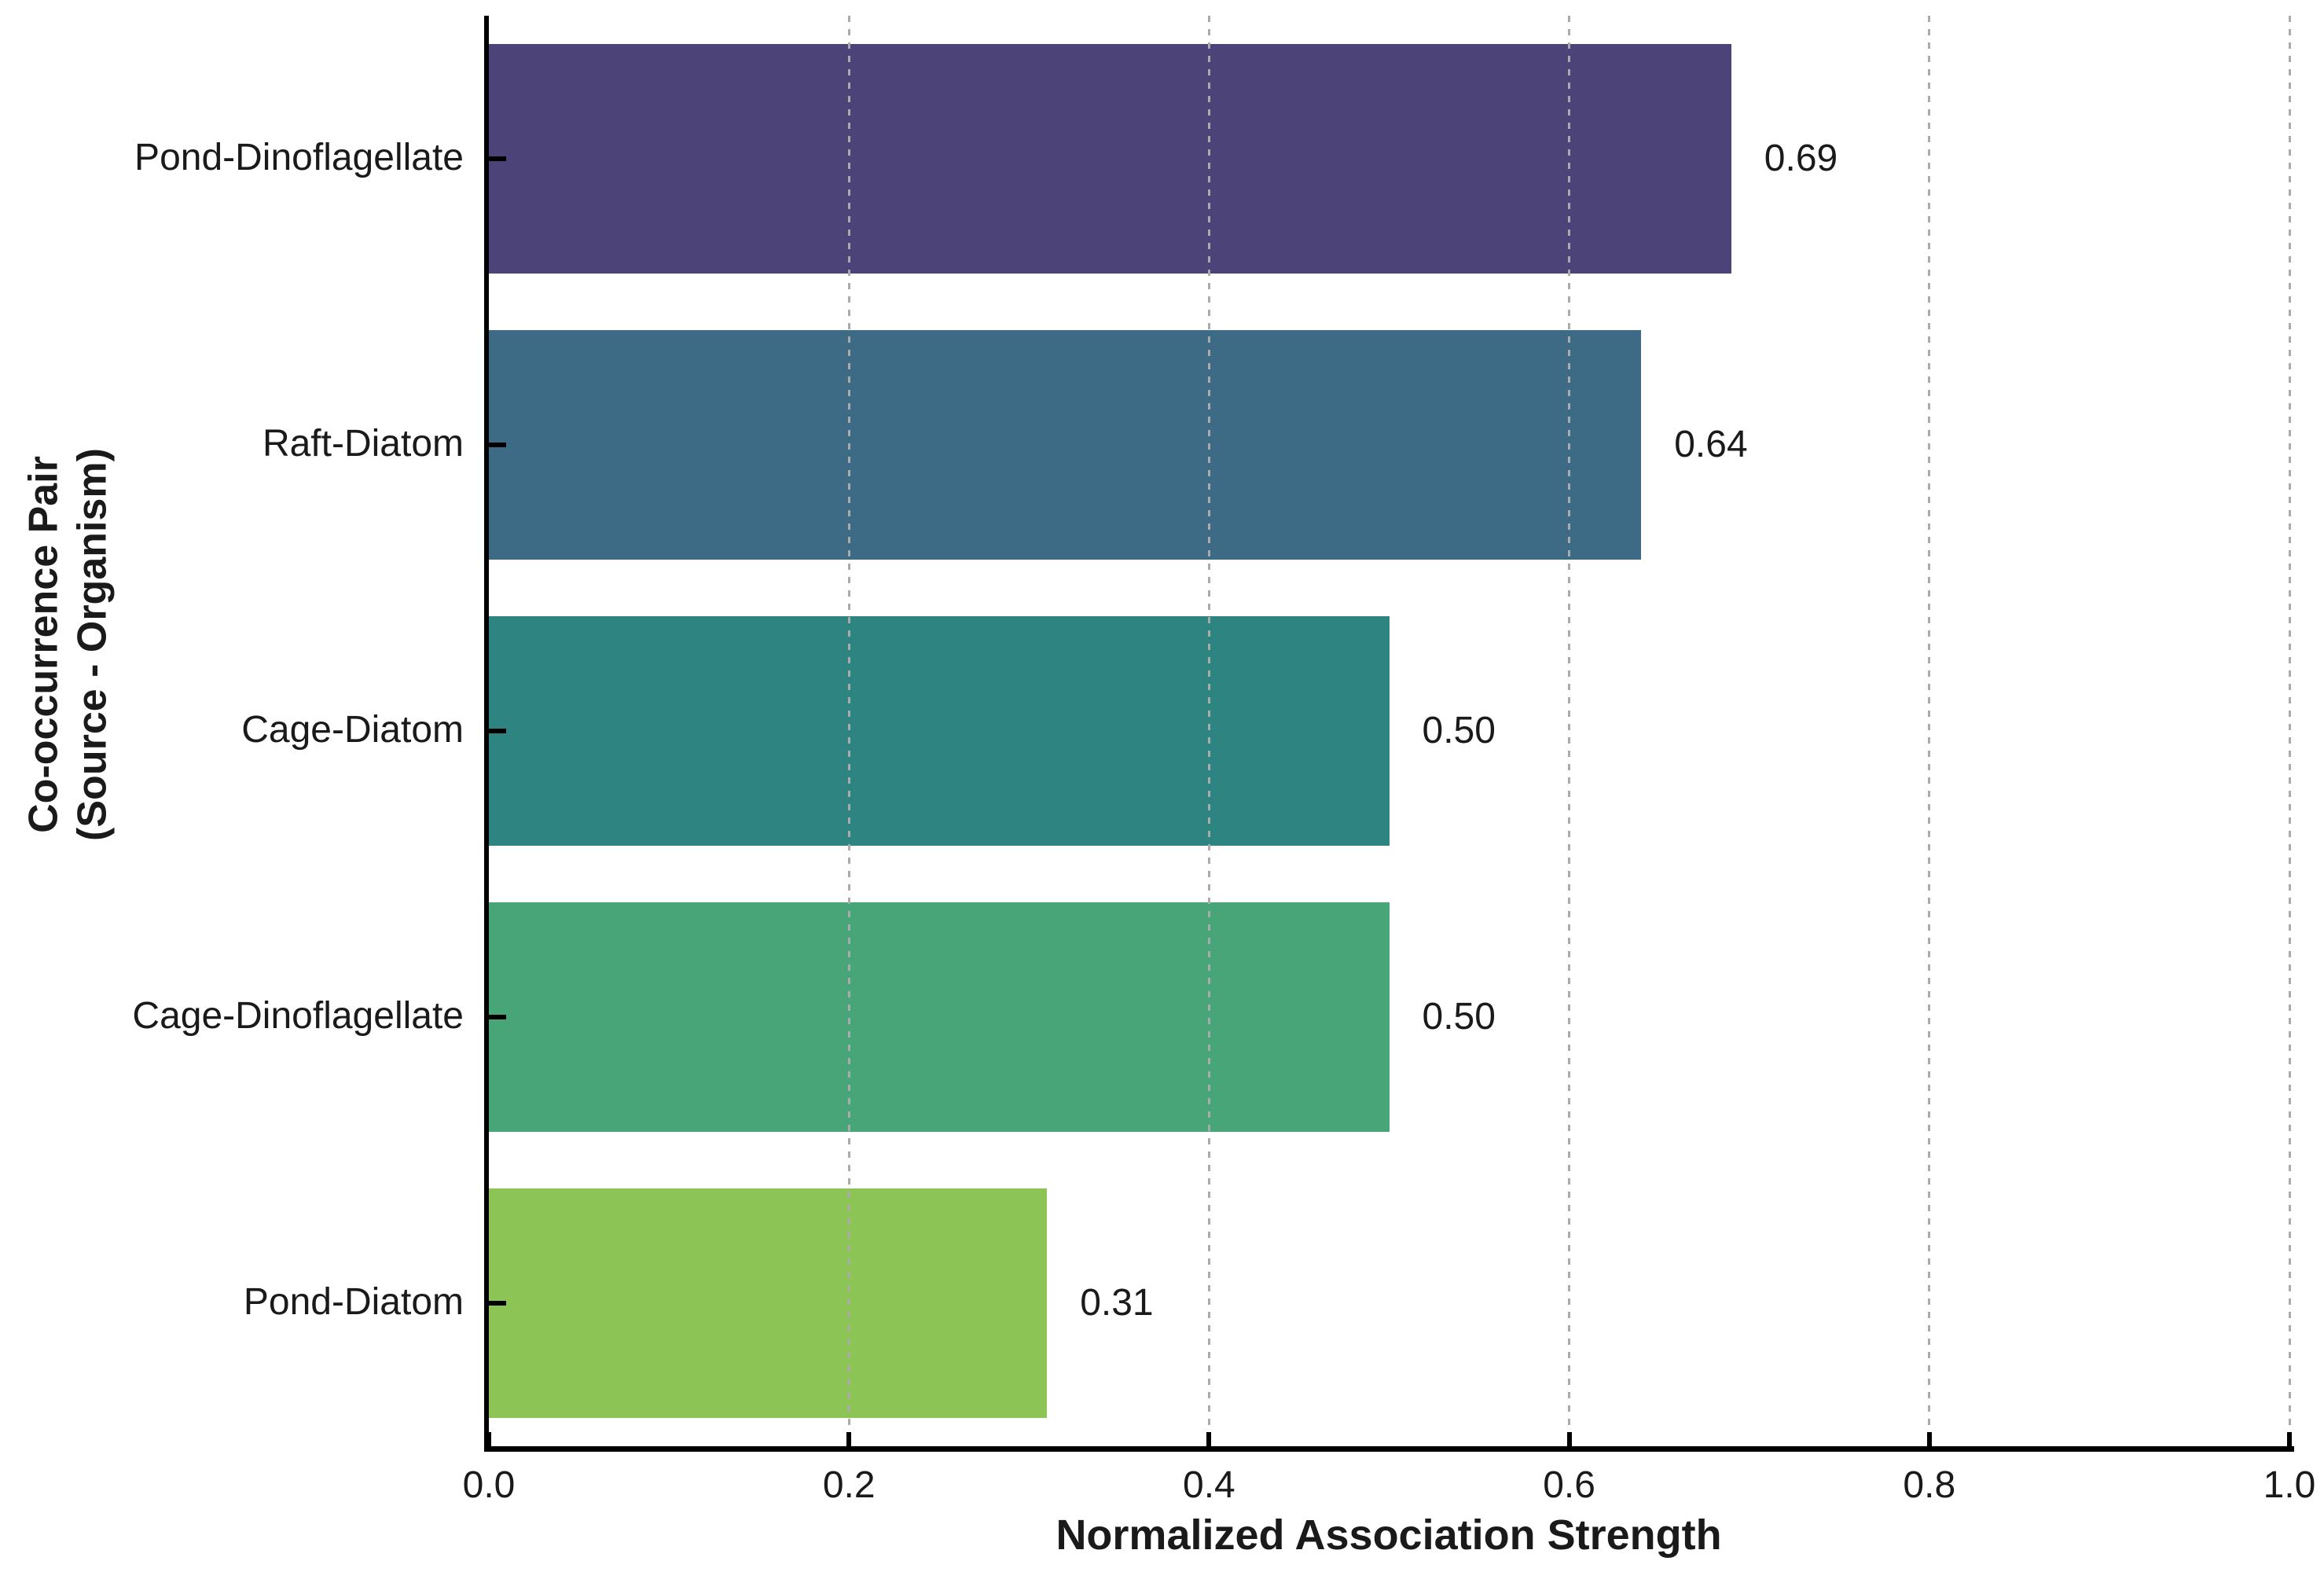  Describe the element at coordinates (43, 645) in the screenshot. I see `y-axis-title-line1: Co-occurrence Pair` at that location.